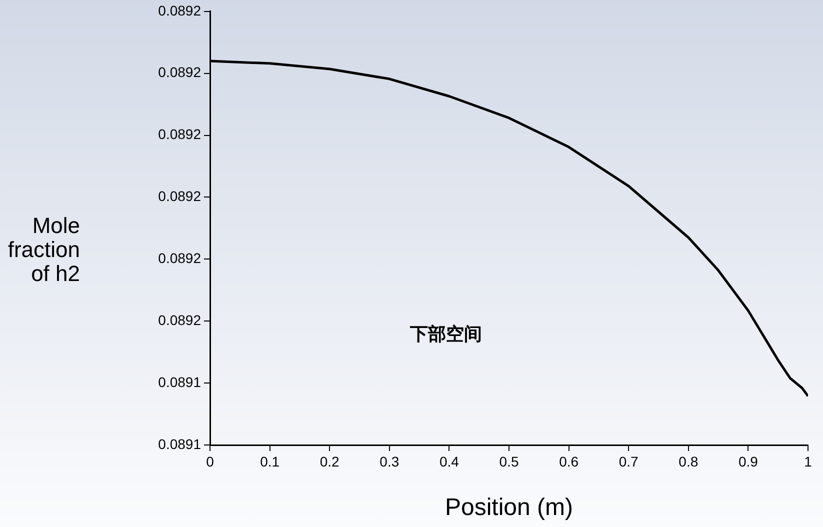 Image resolution: width=823 pixels, height=527 pixels. I want to click on x-tick-label: 0.8, so click(688, 461).